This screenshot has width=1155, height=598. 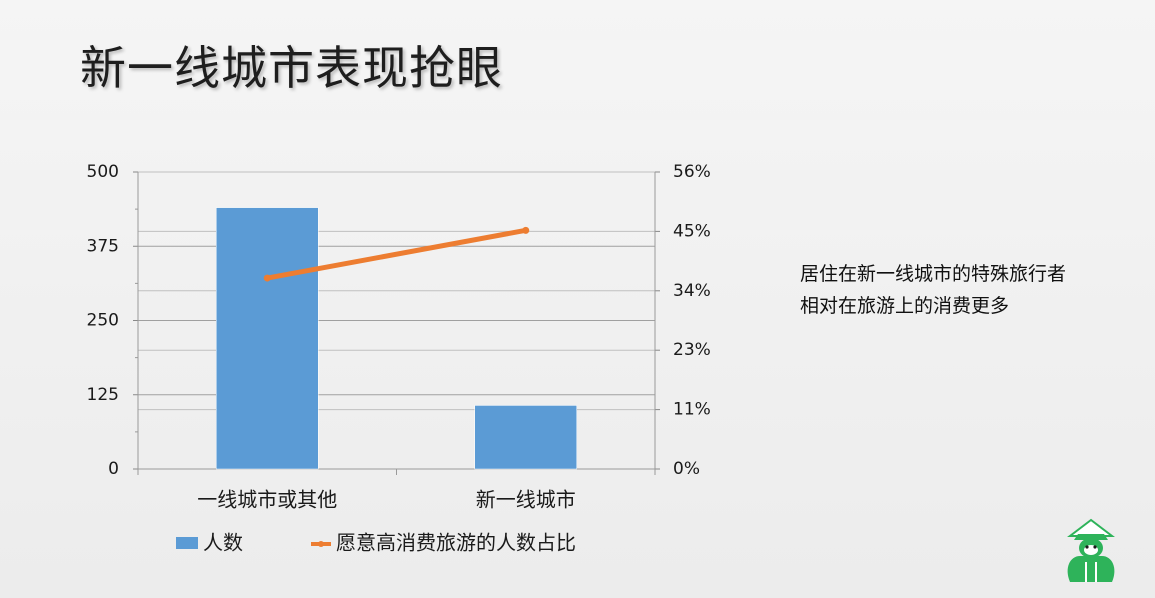 I want to click on side-note-line-1: 居住在新一线城市的特殊旅行者, so click(x=933, y=274).